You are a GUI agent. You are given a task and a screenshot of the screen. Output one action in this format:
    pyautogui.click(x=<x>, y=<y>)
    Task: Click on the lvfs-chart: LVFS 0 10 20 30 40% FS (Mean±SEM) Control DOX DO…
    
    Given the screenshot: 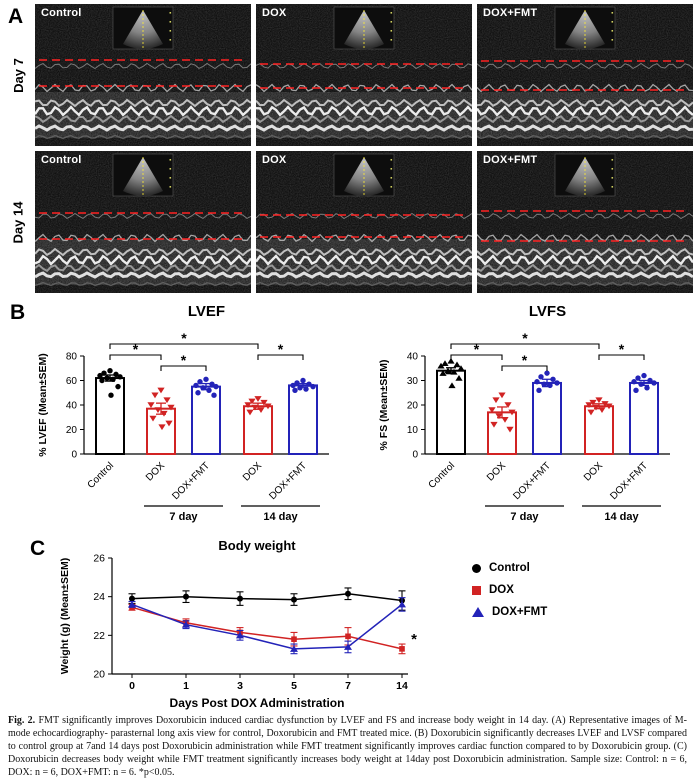 What is the action you would take?
    pyautogui.click(x=530, y=416)
    